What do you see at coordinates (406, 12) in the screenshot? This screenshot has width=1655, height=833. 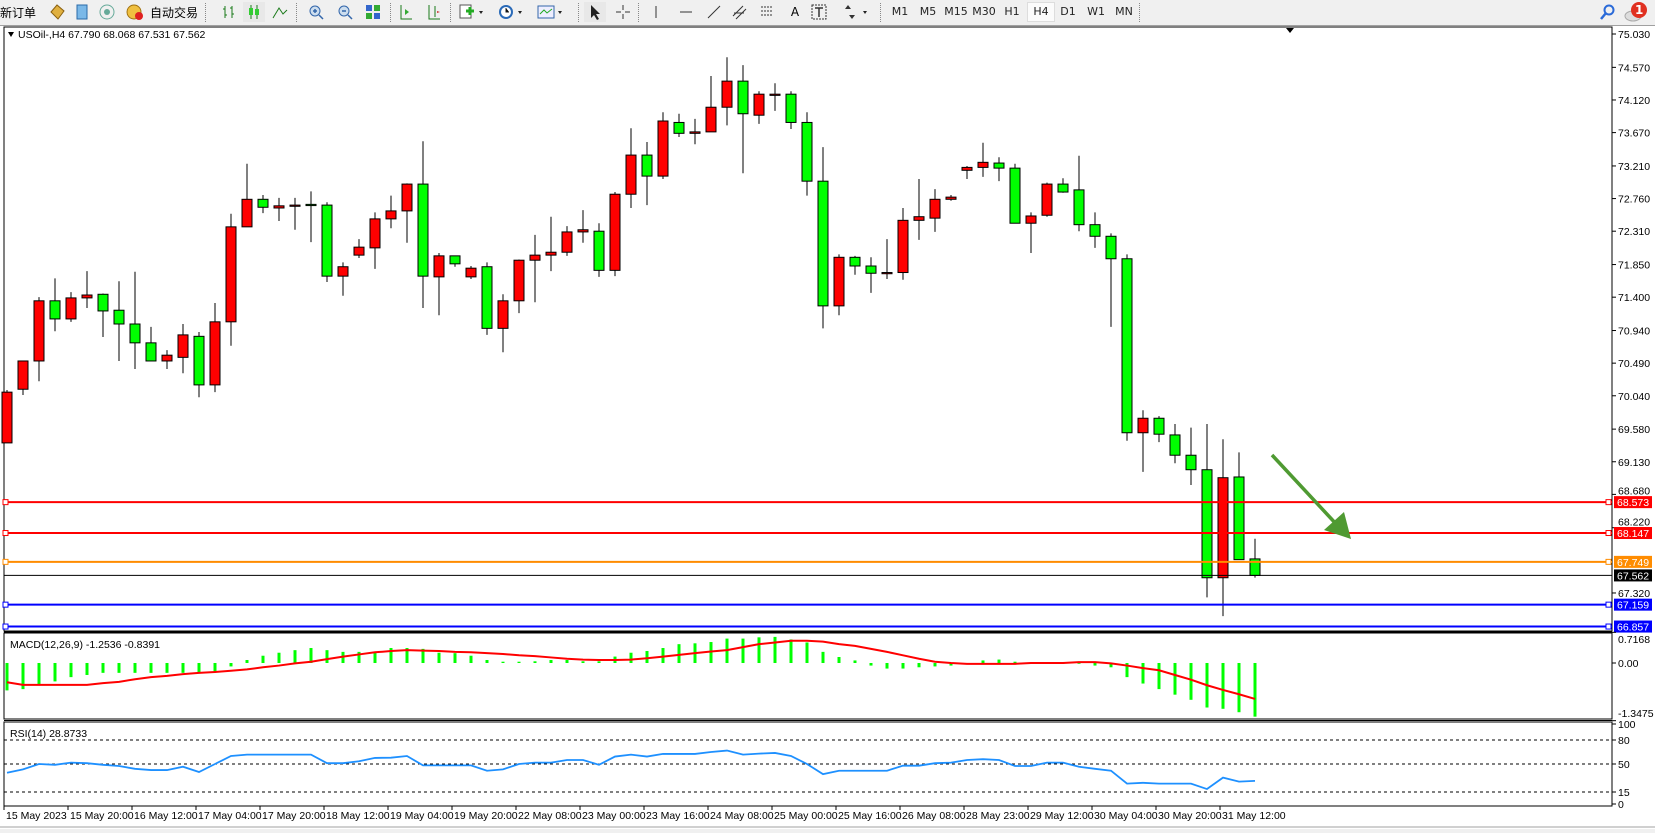 I see `chart-shift-icon` at bounding box center [406, 12].